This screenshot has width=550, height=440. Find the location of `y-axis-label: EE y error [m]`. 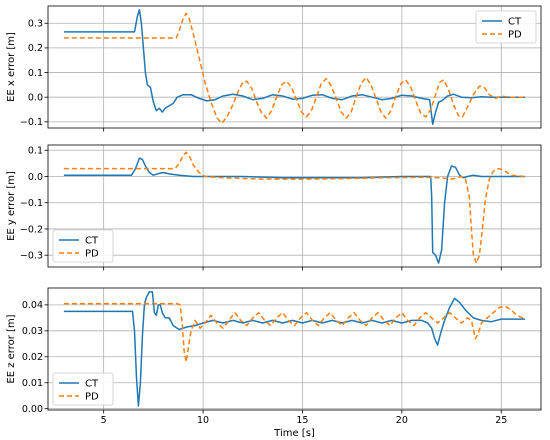

y-axis-label: EE y error [m] is located at coordinates (11, 206).